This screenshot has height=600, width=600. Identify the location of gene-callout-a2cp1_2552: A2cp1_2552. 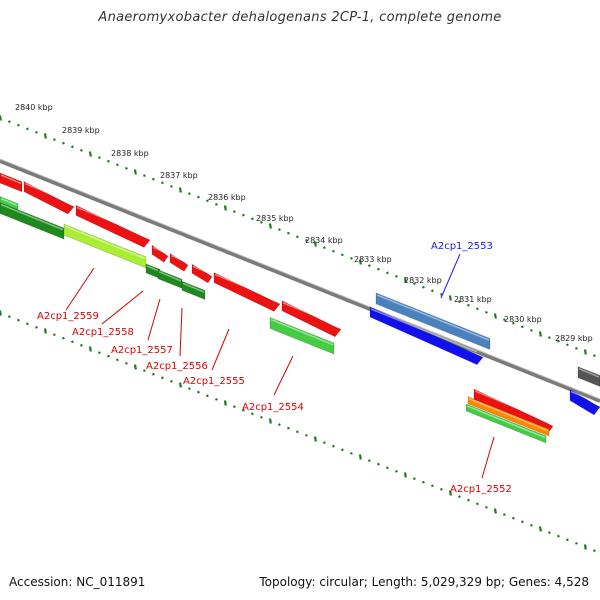
(481, 465).